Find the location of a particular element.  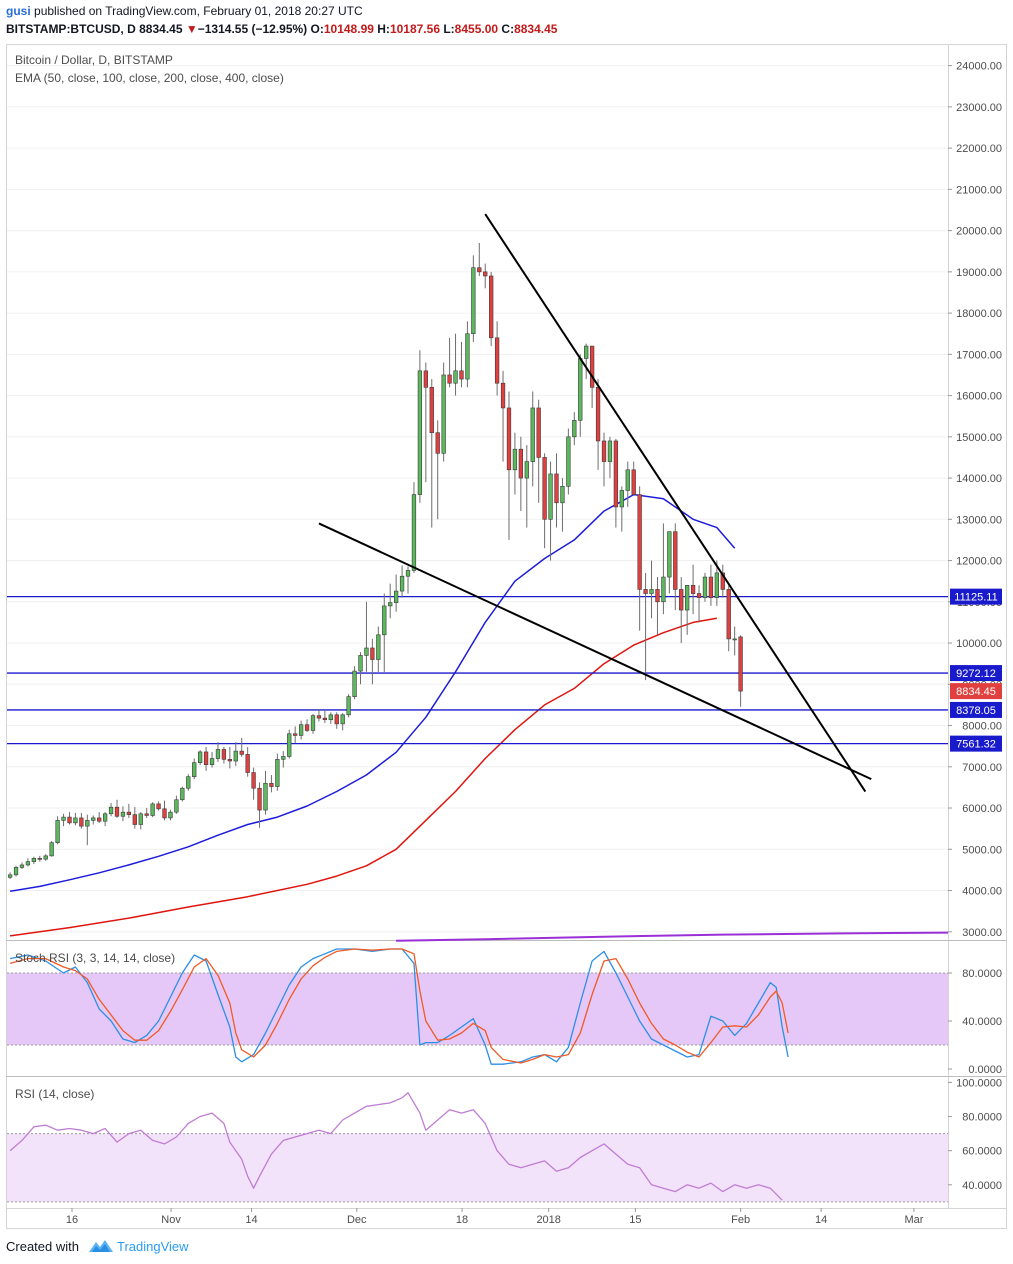

tradingview-logo-icon is located at coordinates (101, 1246).